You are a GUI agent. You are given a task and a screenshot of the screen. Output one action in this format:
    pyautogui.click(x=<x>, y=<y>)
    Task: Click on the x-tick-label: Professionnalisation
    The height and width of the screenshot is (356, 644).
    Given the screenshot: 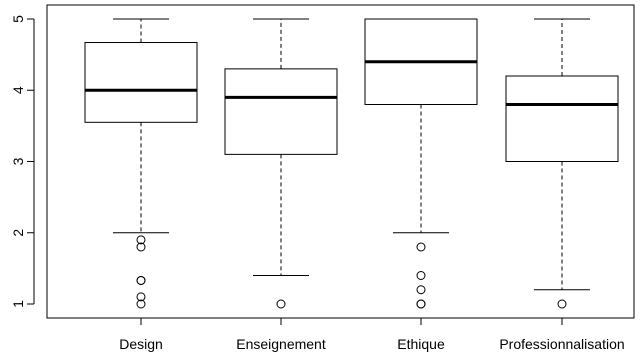 What is the action you would take?
    pyautogui.click(x=561, y=344)
    